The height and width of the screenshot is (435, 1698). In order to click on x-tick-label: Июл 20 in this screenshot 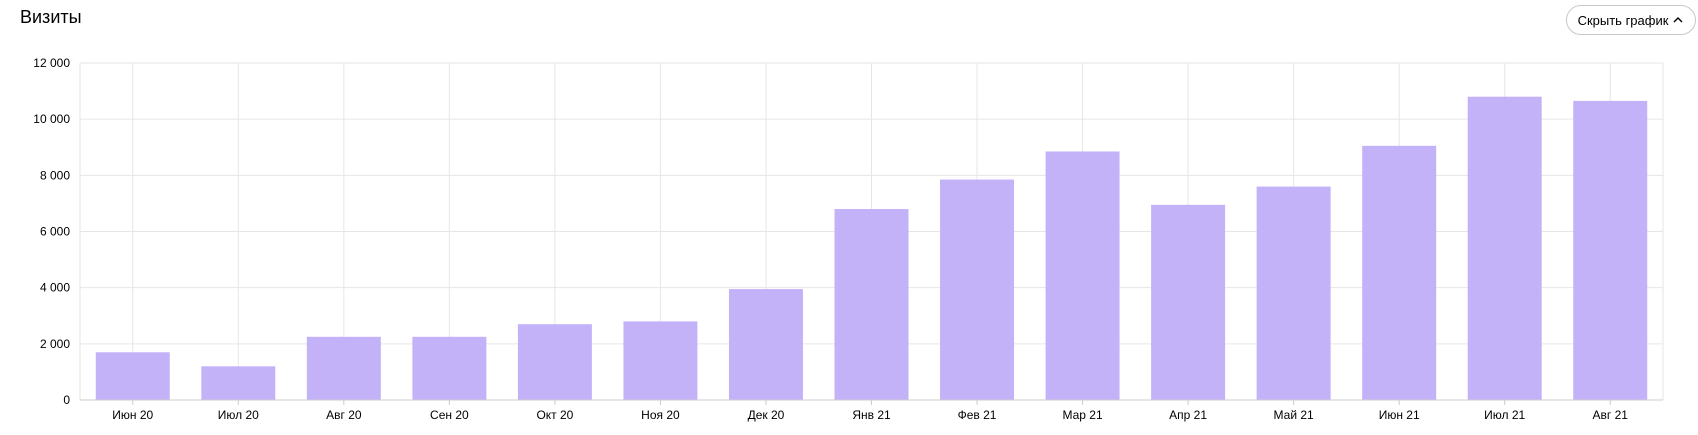, I will do `click(238, 415)`.